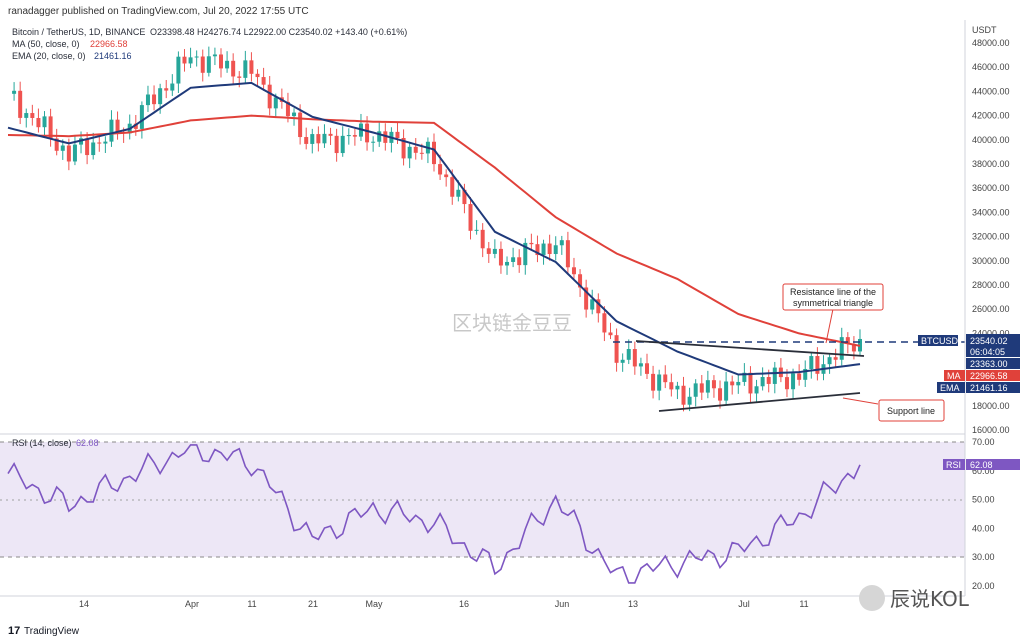 This screenshot has width=1024, height=641. Describe the element at coordinates (991, 333) in the screenshot. I see `price-tick-label: 24000.00` at that location.